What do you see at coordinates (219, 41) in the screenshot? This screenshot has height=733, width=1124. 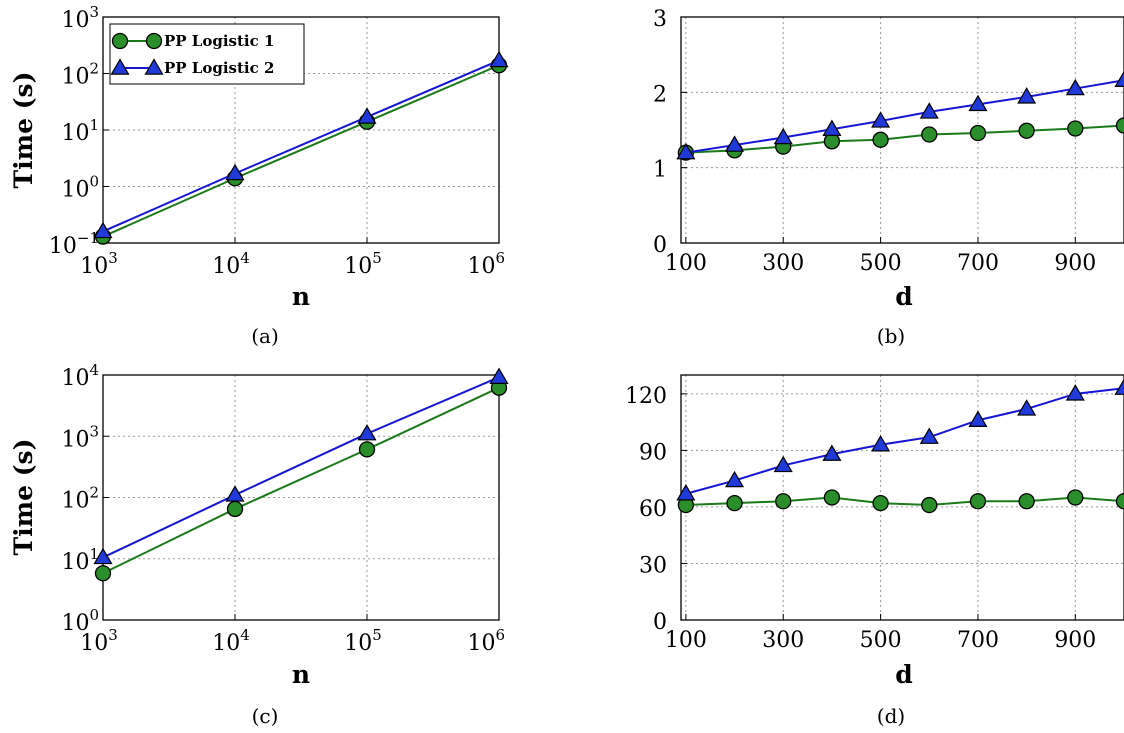 I see `legend-label-1: PP Logistic 1` at bounding box center [219, 41].